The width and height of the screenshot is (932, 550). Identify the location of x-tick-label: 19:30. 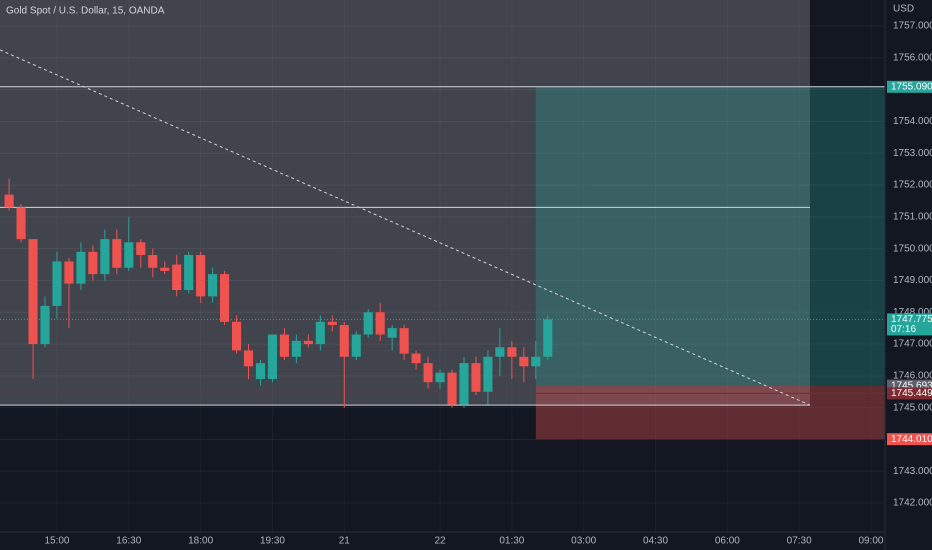
(272, 541).